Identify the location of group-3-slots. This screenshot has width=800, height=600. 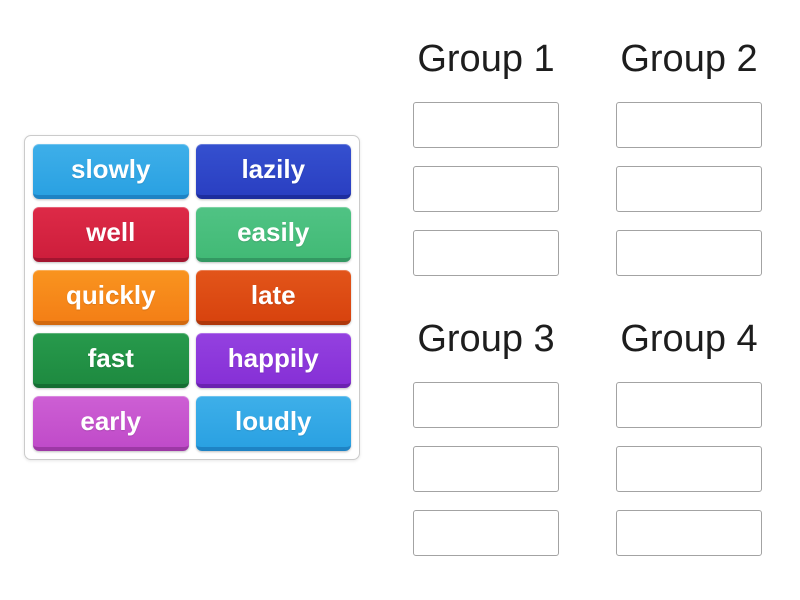
(486, 469).